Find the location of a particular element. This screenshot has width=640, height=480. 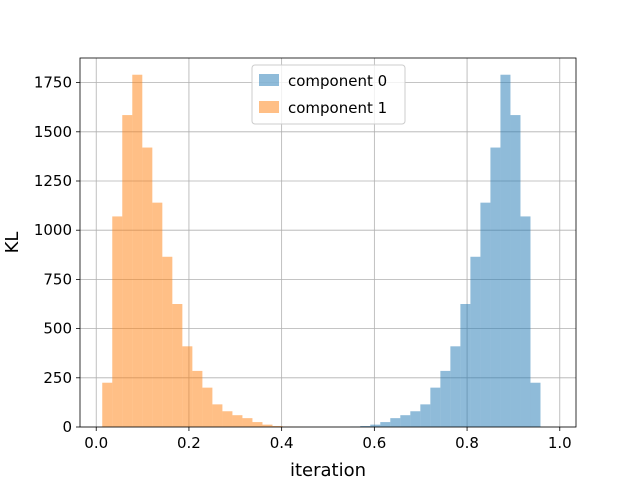

y-axis-ticks: 0 250 500 750 1000 1250 1500 1750 is located at coordinates (57, 255).